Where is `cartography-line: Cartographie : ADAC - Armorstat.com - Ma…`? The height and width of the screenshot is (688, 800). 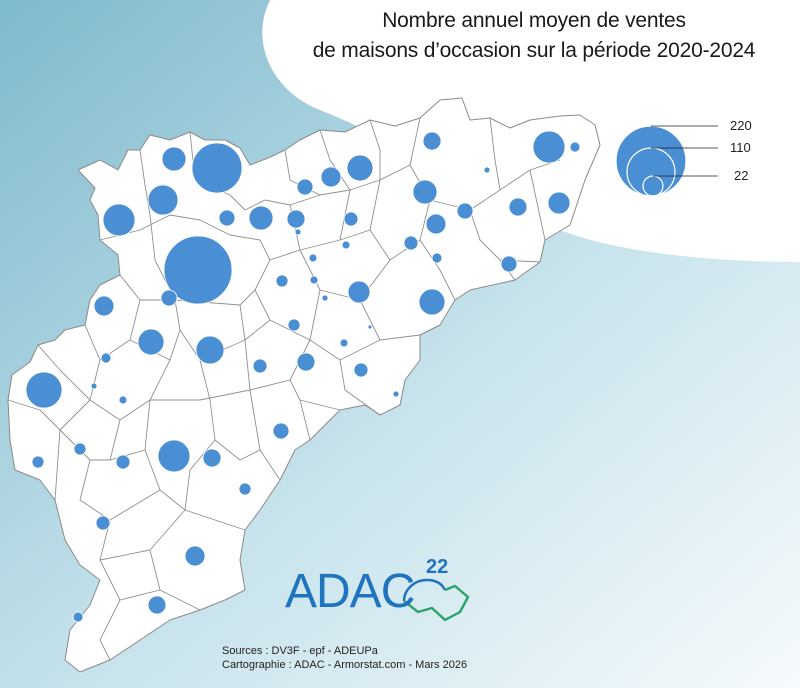 cartography-line: Cartographie : ADAC - Armorstat.com - Ma… is located at coordinates (345, 665).